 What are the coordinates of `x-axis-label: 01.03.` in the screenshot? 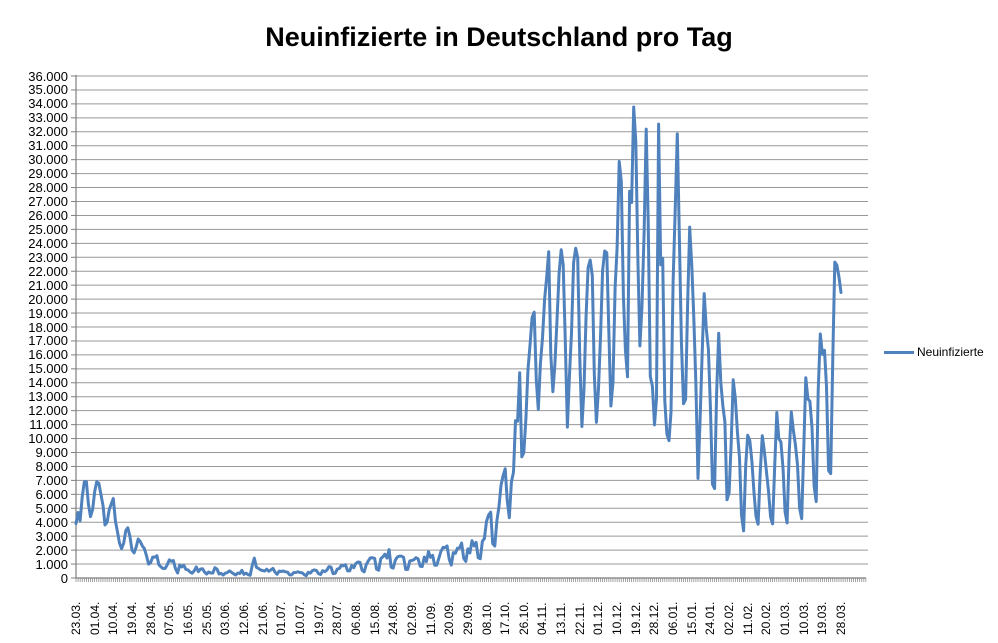 It's located at (785, 618).